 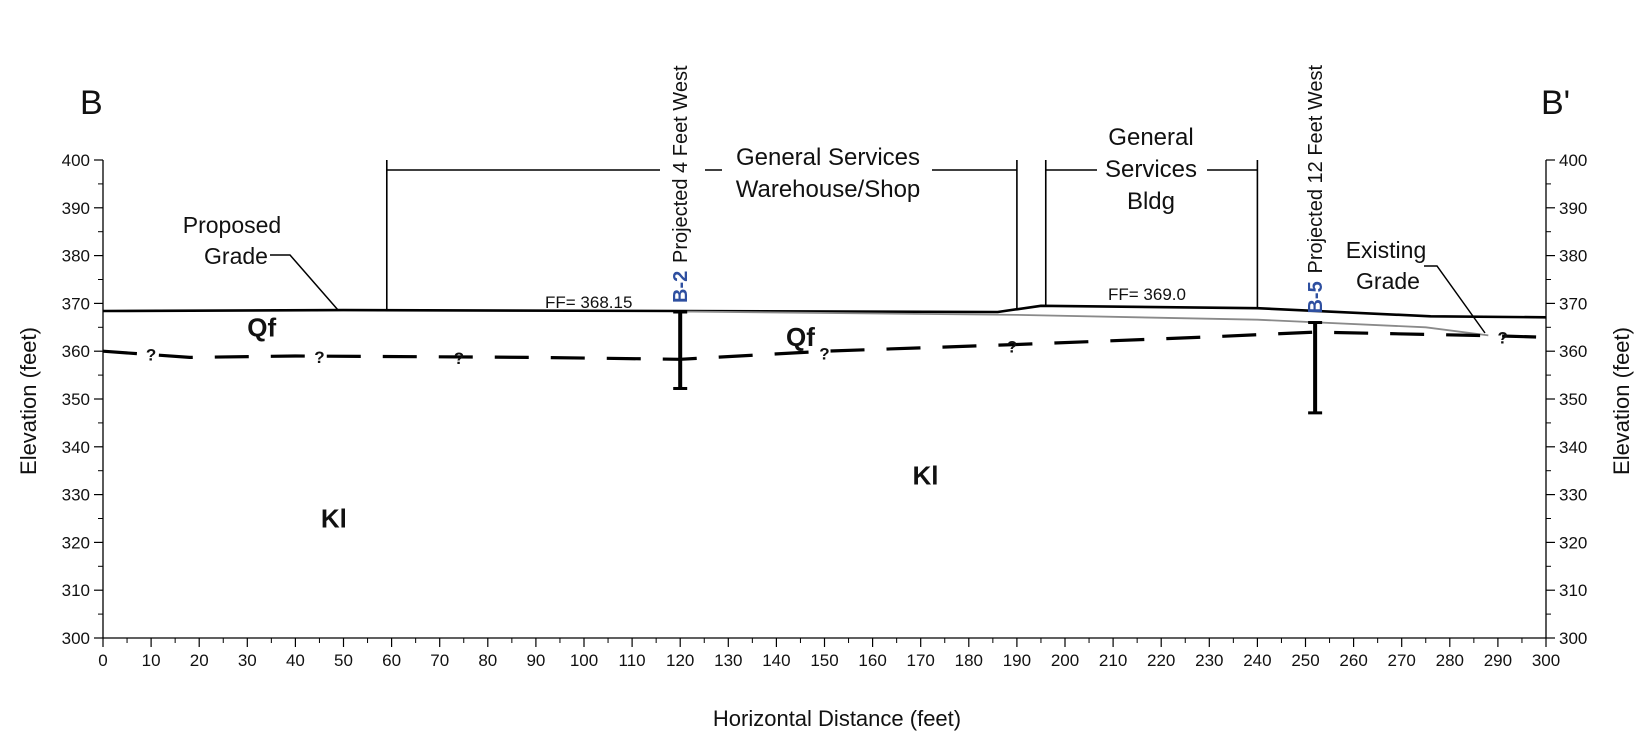 I want to click on y-tick-label-right: 380, so click(x=1573, y=256).